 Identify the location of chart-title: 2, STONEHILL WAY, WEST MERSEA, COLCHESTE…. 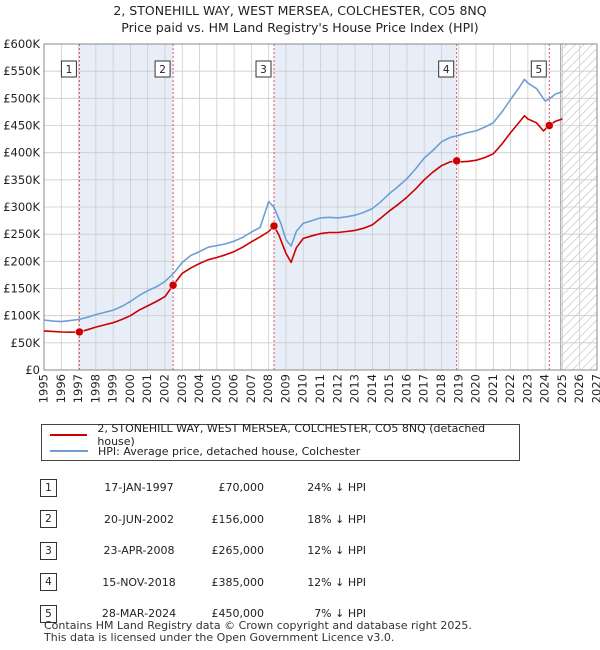
(300, 19).